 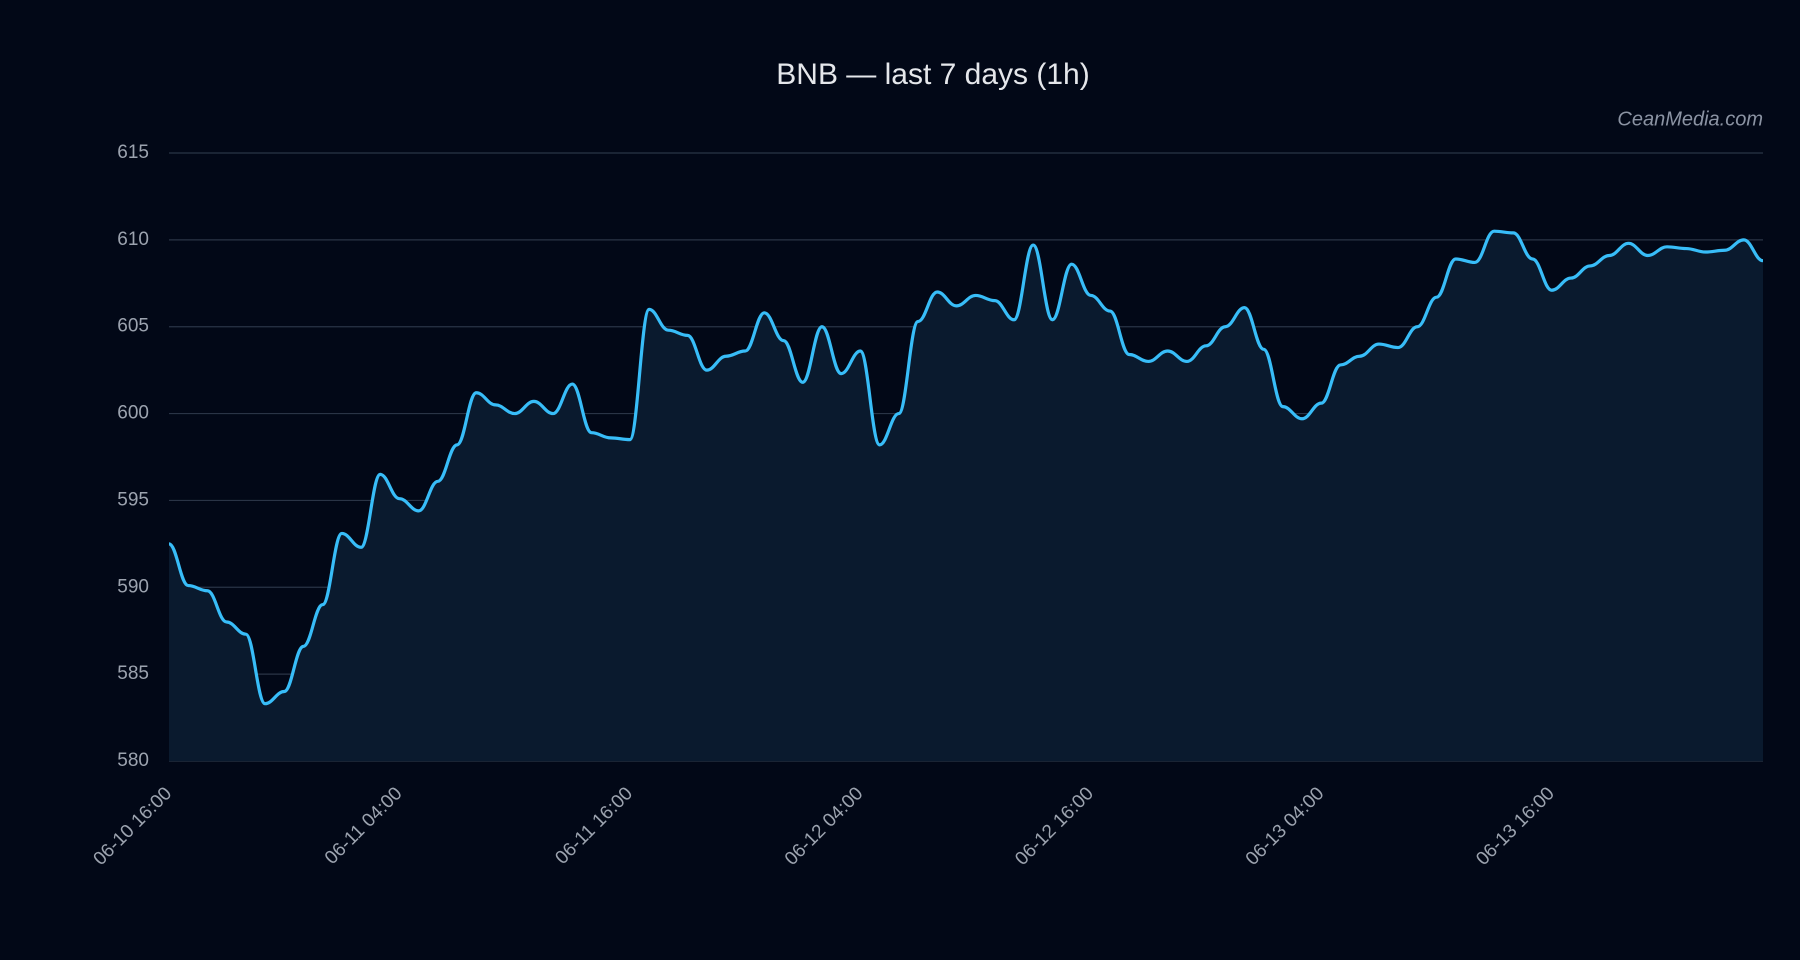 What do you see at coordinates (133, 239) in the screenshot?
I see `y-tick-label: 610` at bounding box center [133, 239].